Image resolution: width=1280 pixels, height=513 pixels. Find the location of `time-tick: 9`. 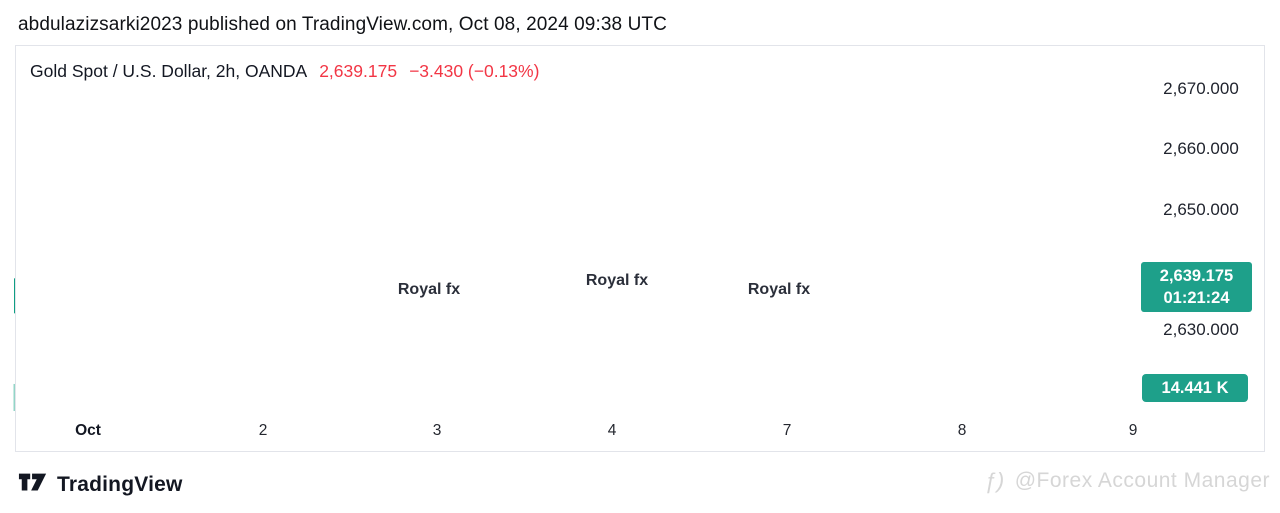

time-tick: 9 is located at coordinates (1133, 430).